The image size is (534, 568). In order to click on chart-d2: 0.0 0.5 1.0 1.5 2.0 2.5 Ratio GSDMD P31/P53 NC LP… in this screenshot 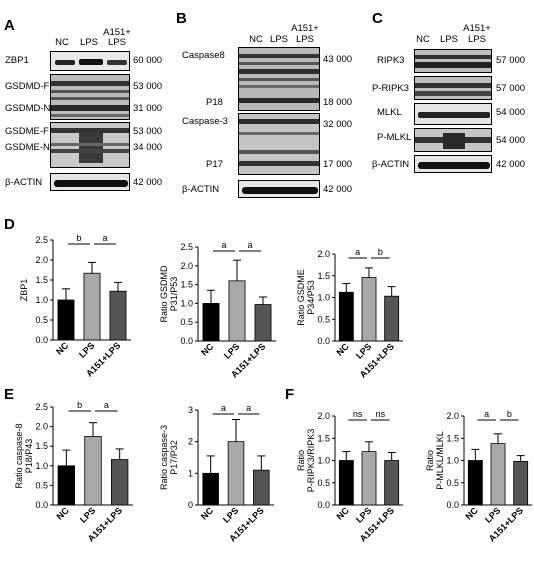, I will do `click(217, 310)`.